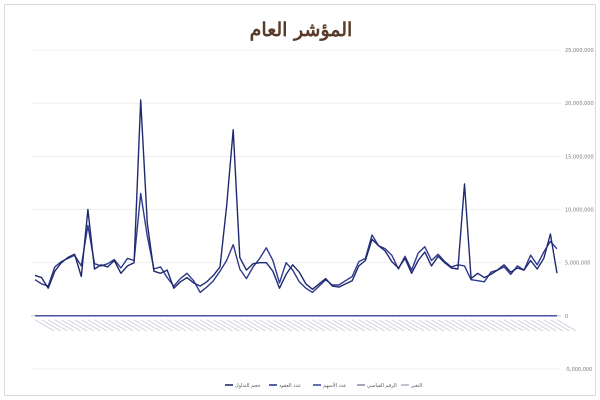 This screenshot has width=600, height=400. I want to click on legend-label: عدد الأسهم, so click(335, 385).